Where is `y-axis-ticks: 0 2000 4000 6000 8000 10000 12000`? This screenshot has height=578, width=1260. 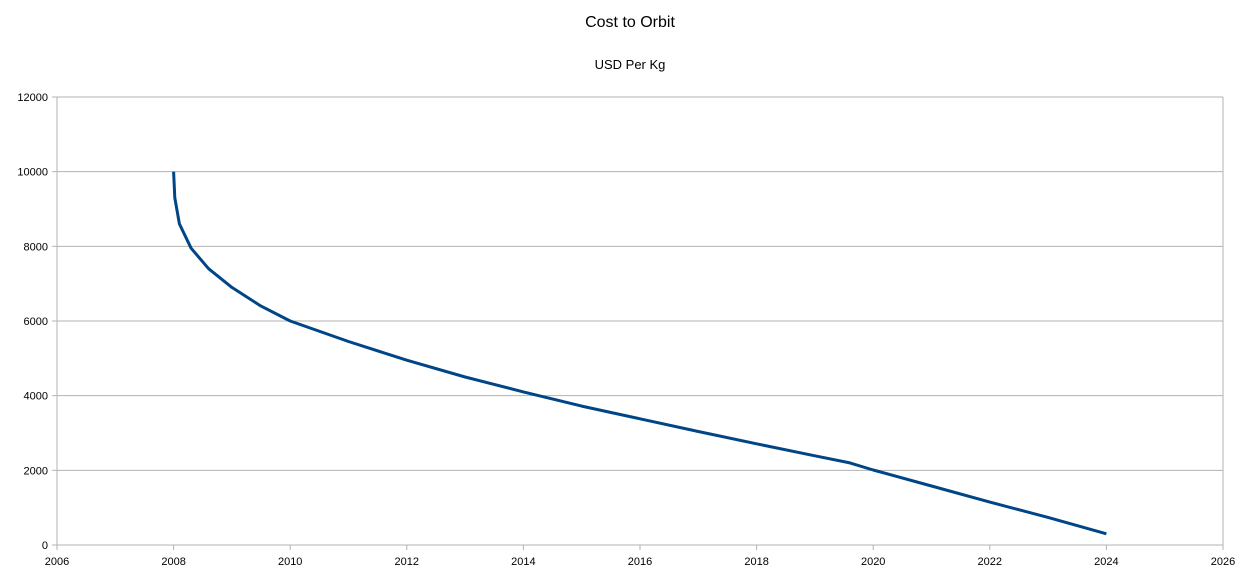
y-axis-ticks: 0 2000 4000 6000 8000 10000 12000 is located at coordinates (32, 322).